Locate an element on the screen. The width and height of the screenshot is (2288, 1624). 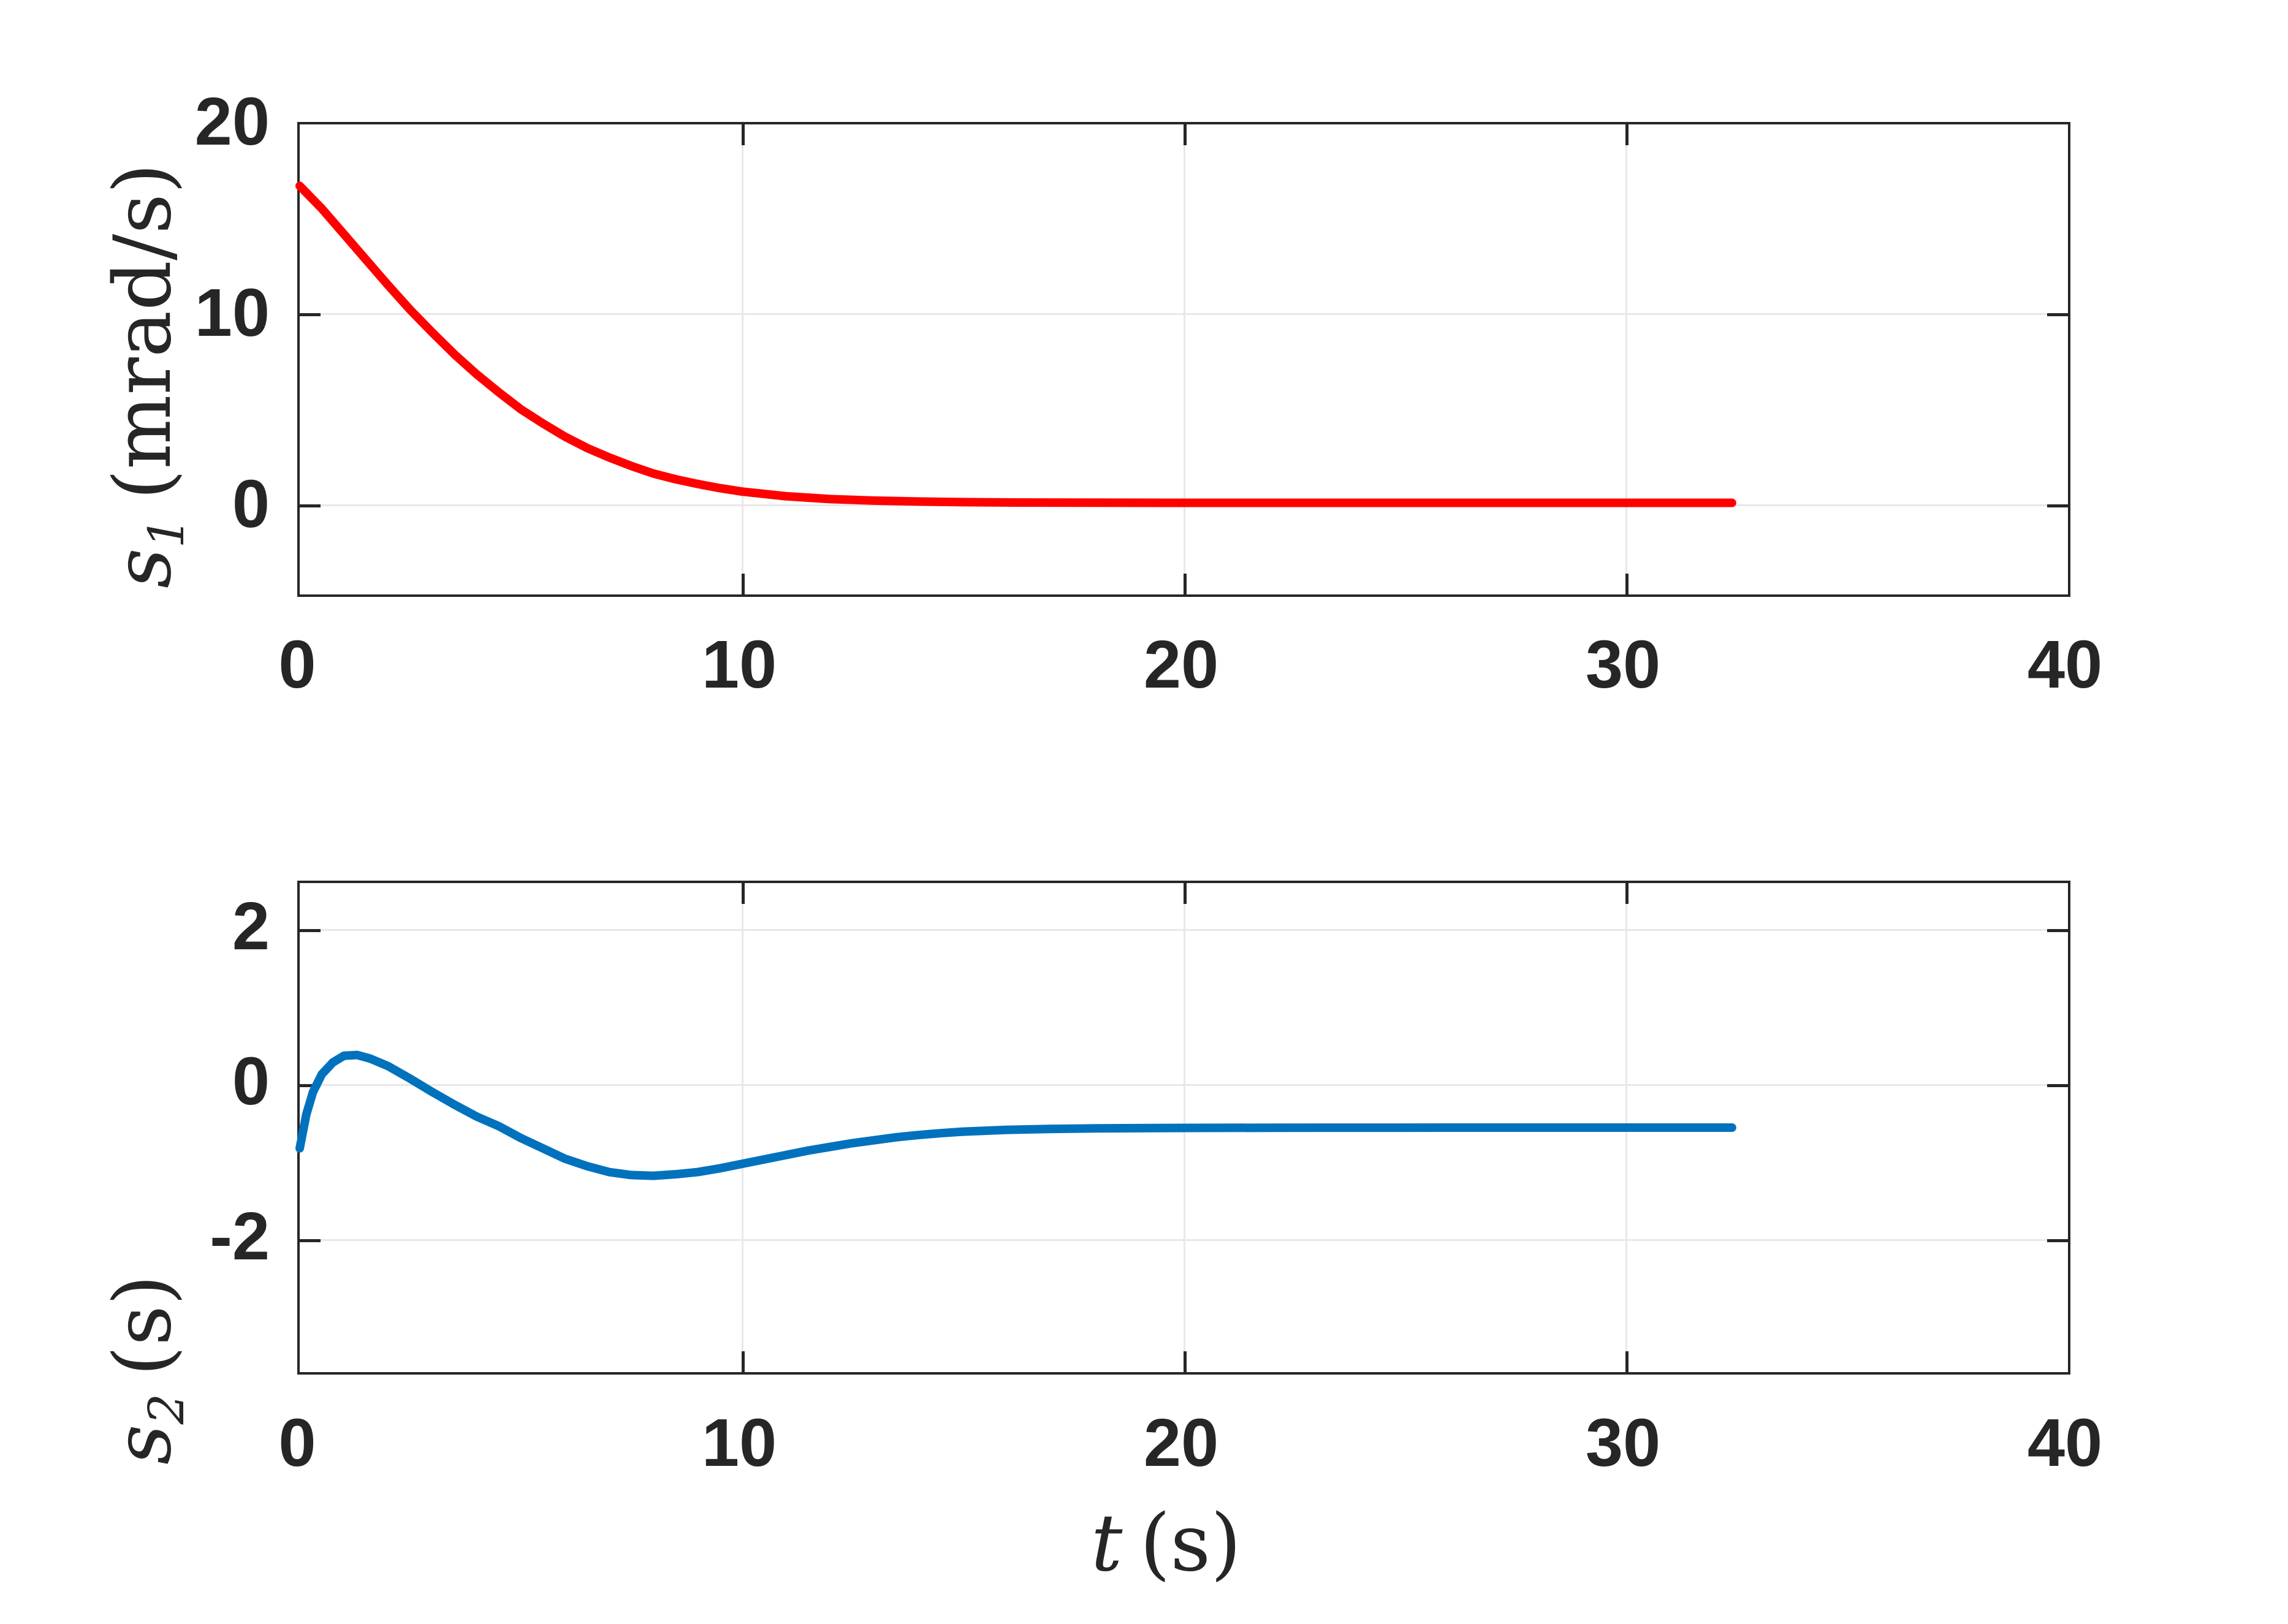
s2-y-title-sub: 2 is located at coordinates (167, 1409).